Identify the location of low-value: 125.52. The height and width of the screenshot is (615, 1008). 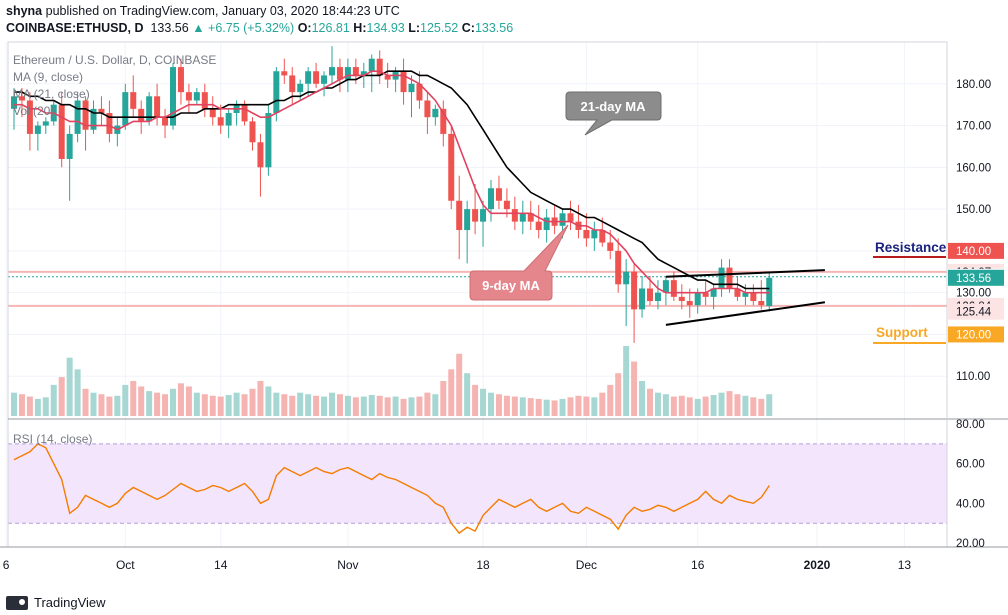
(439, 28).